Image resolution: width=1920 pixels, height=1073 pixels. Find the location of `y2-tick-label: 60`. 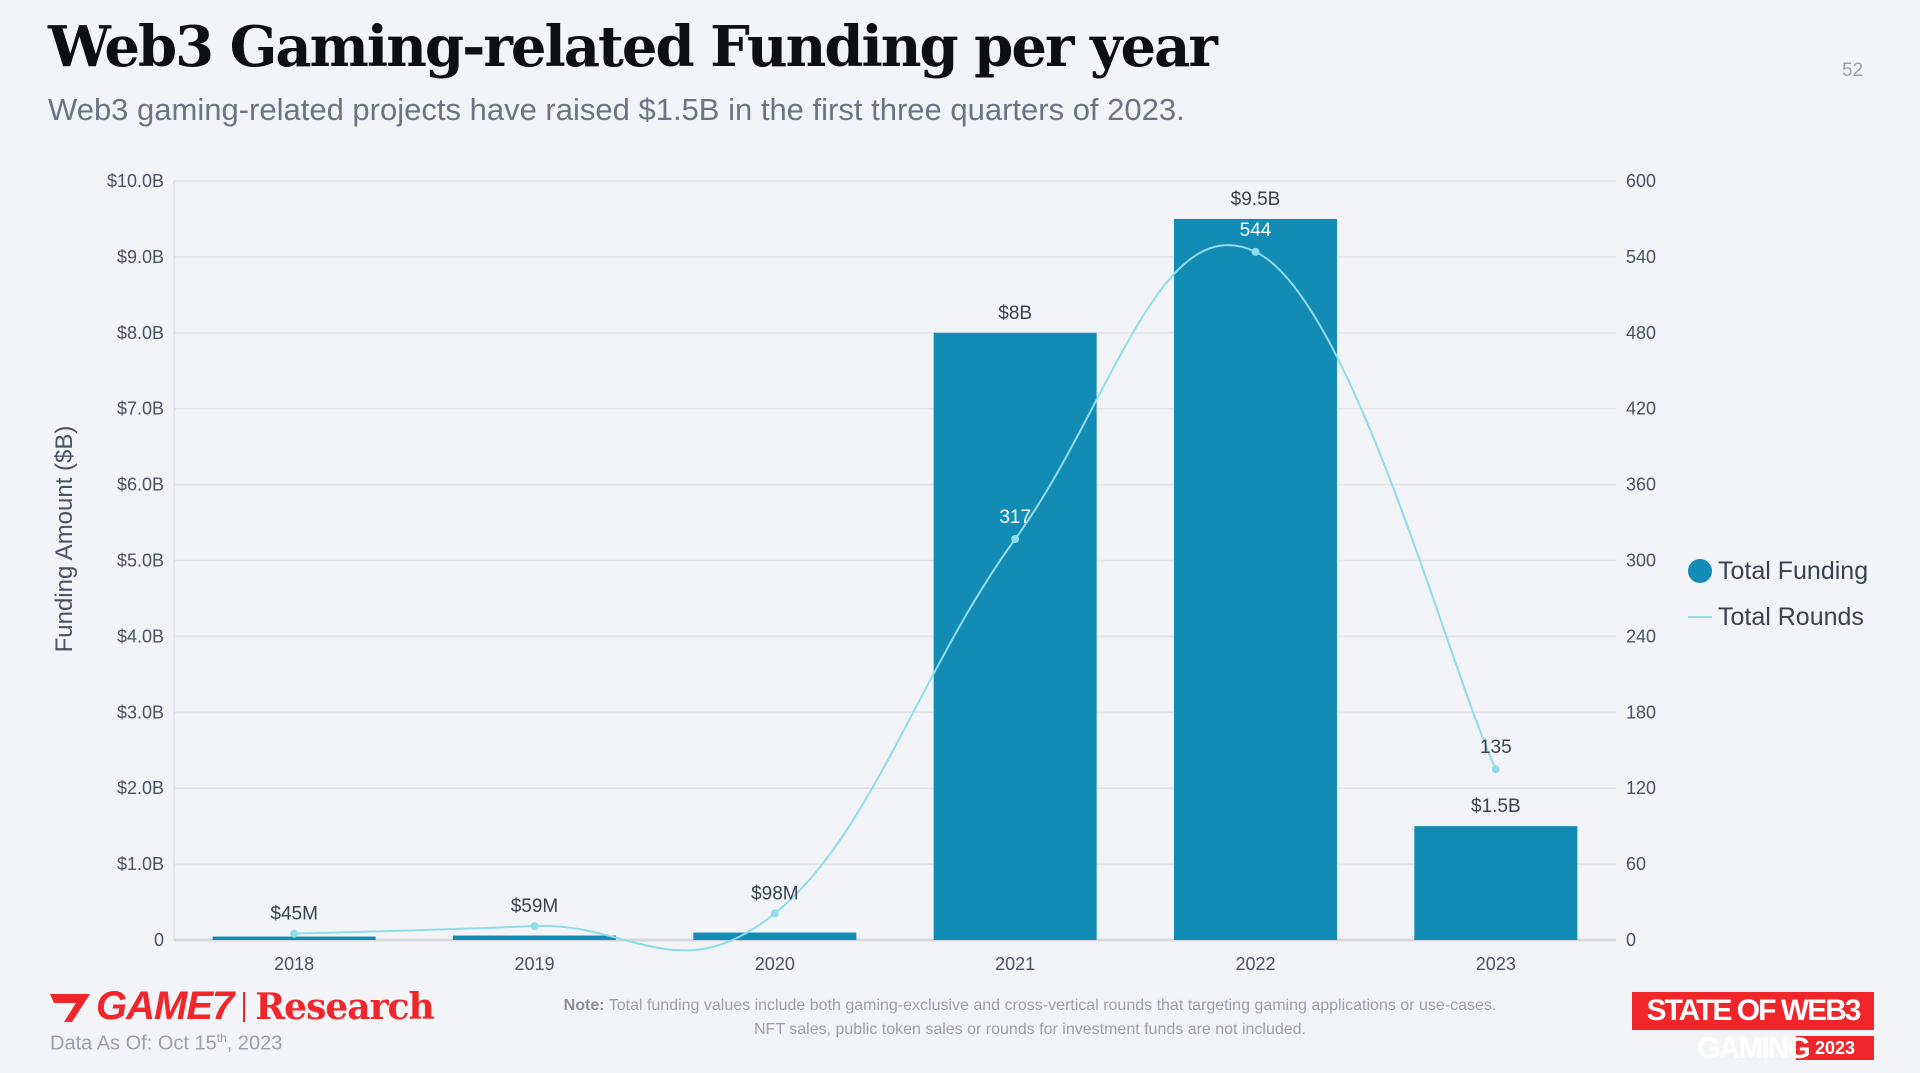

y2-tick-label: 60 is located at coordinates (1636, 864).